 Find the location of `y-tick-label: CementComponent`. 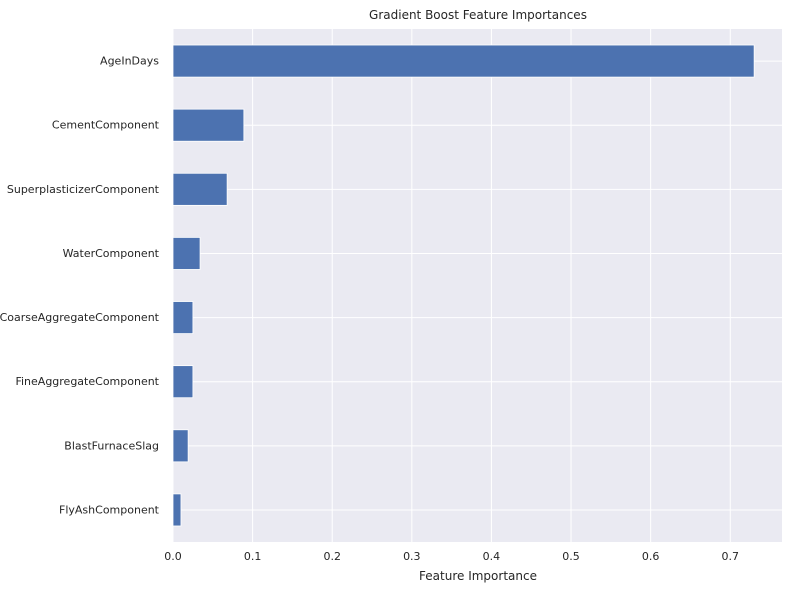

y-tick-label: CementComponent is located at coordinates (106, 125).